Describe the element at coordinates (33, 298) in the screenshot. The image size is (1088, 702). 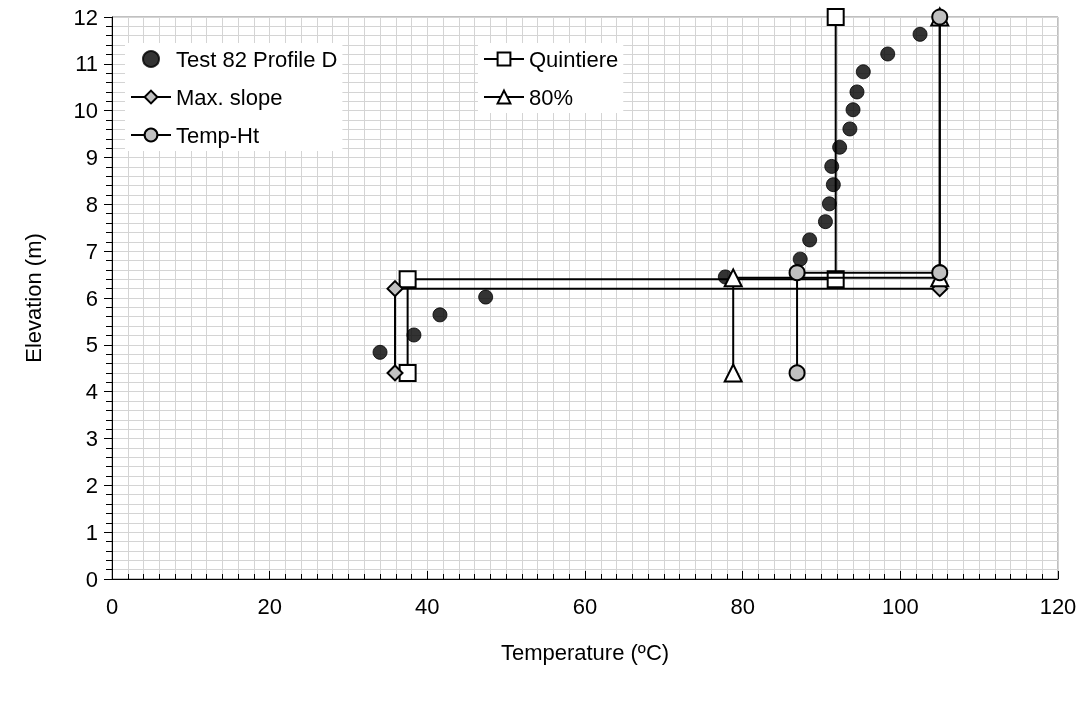
I see `y-axis-title: Elevation (m)` at that location.